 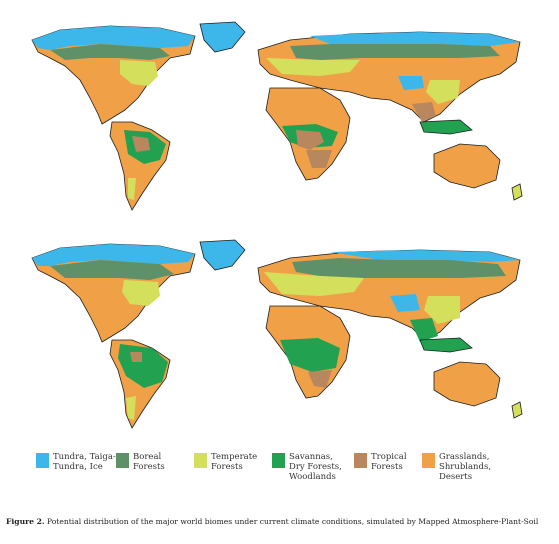 What do you see at coordinates (278, 460) in the screenshot?
I see `legend-swatch-savanna` at bounding box center [278, 460].